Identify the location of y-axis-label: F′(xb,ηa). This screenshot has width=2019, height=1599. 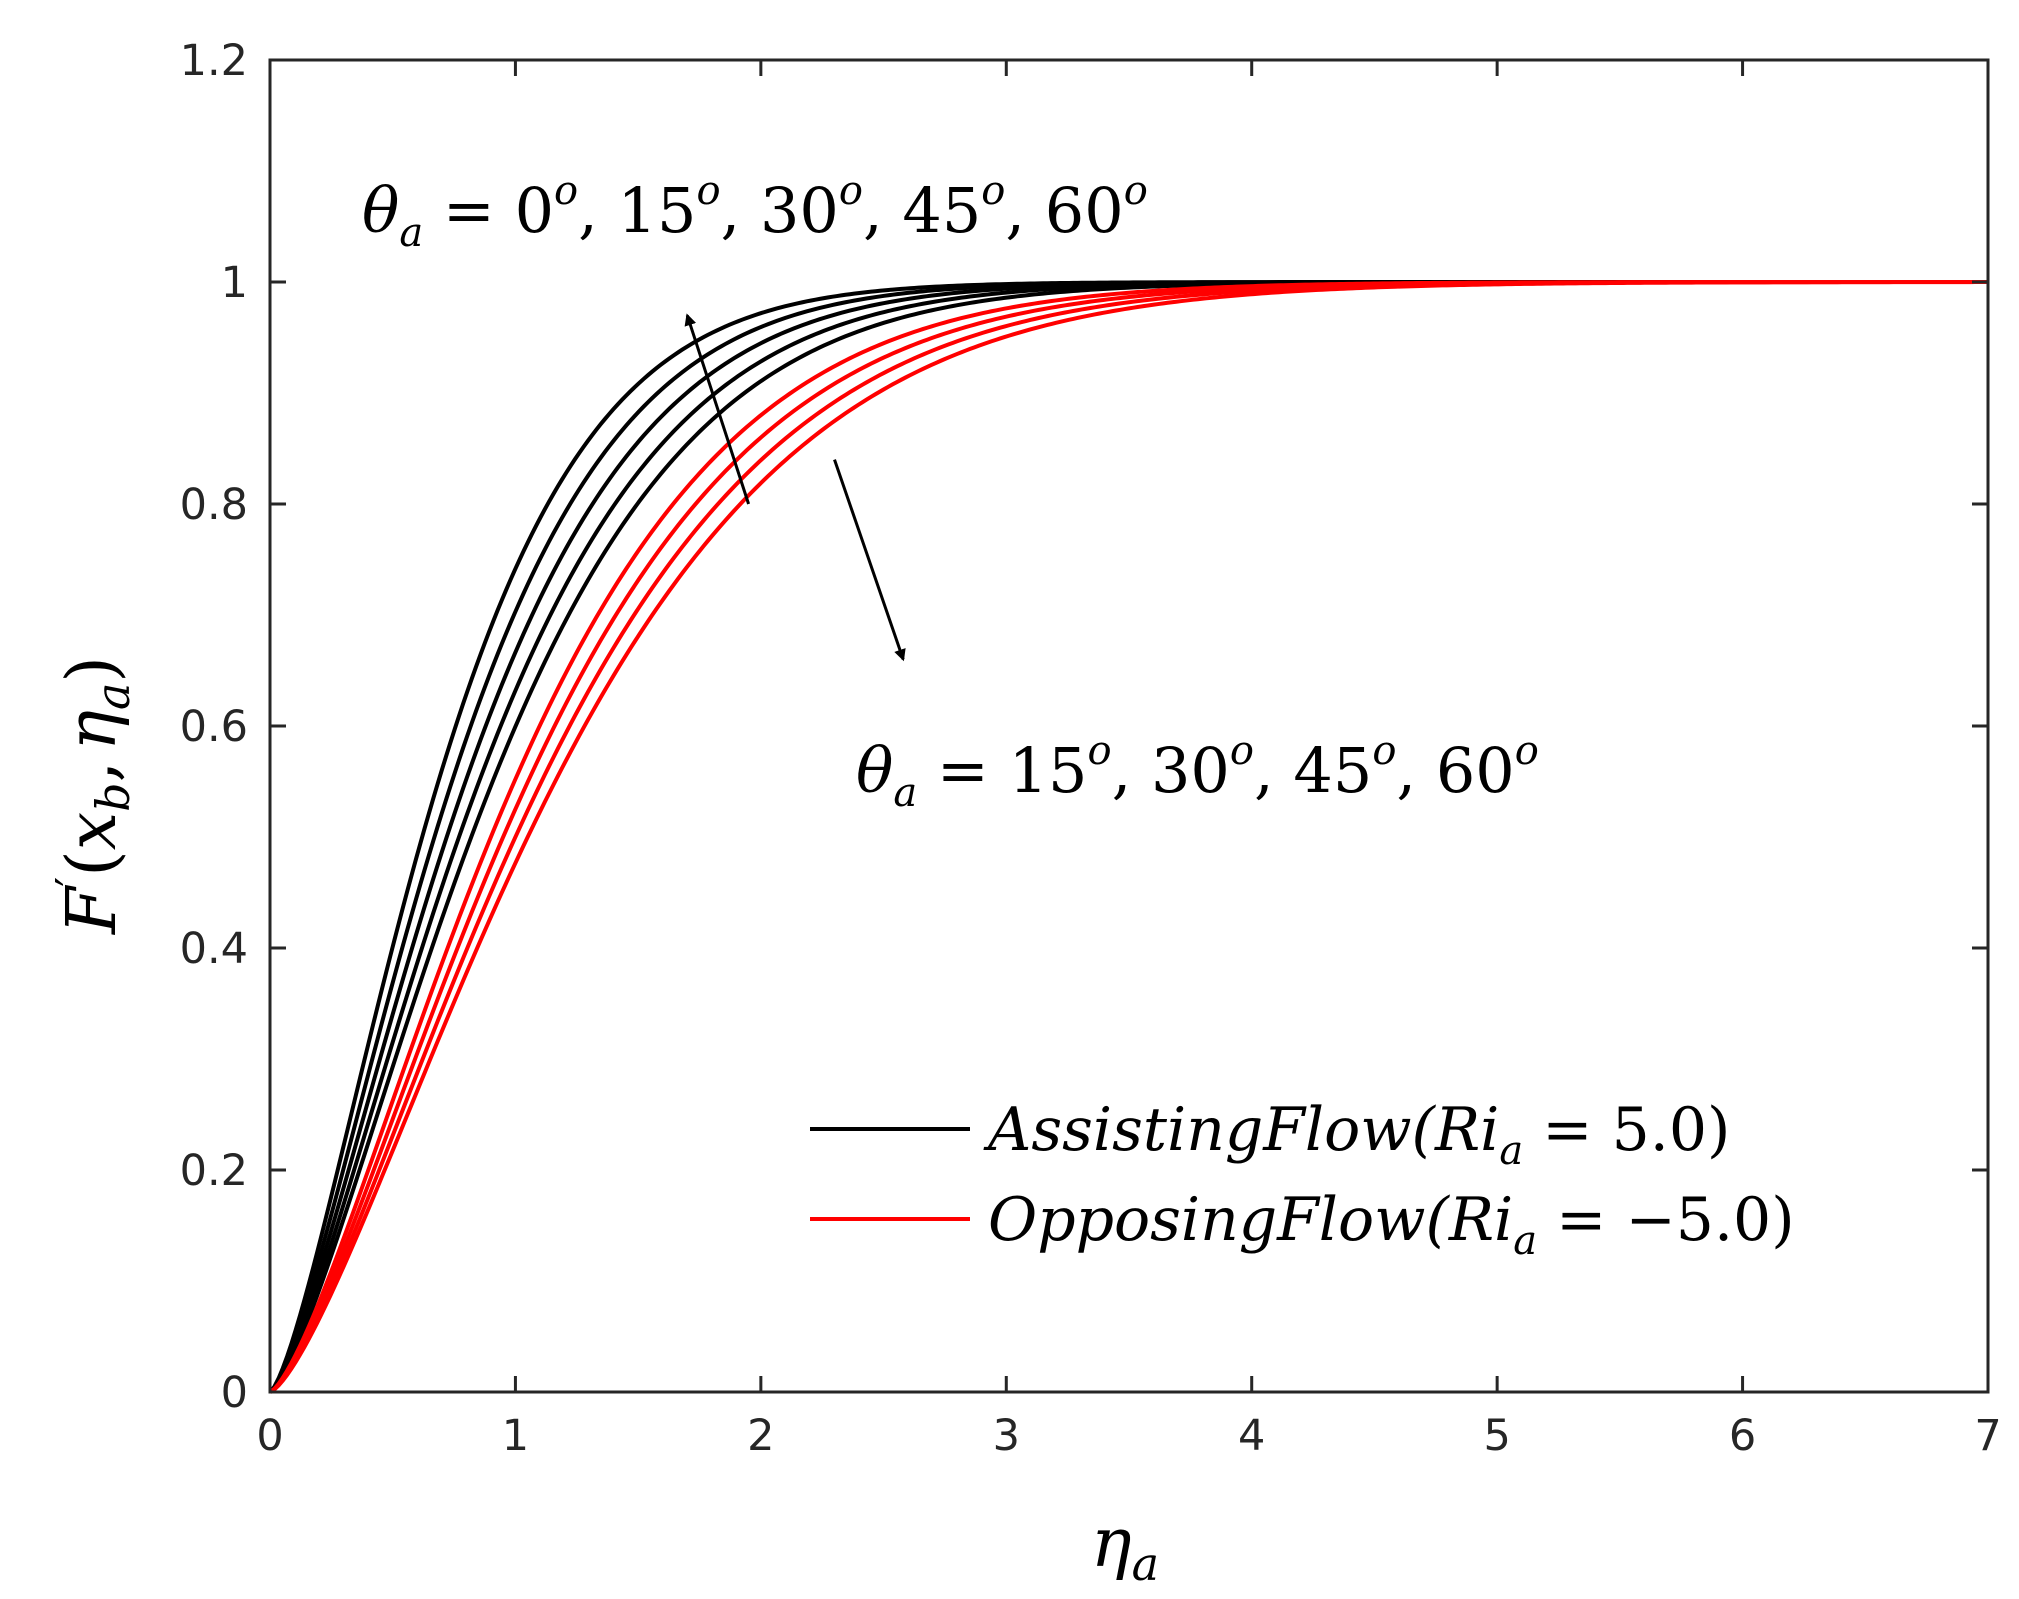
(93, 796).